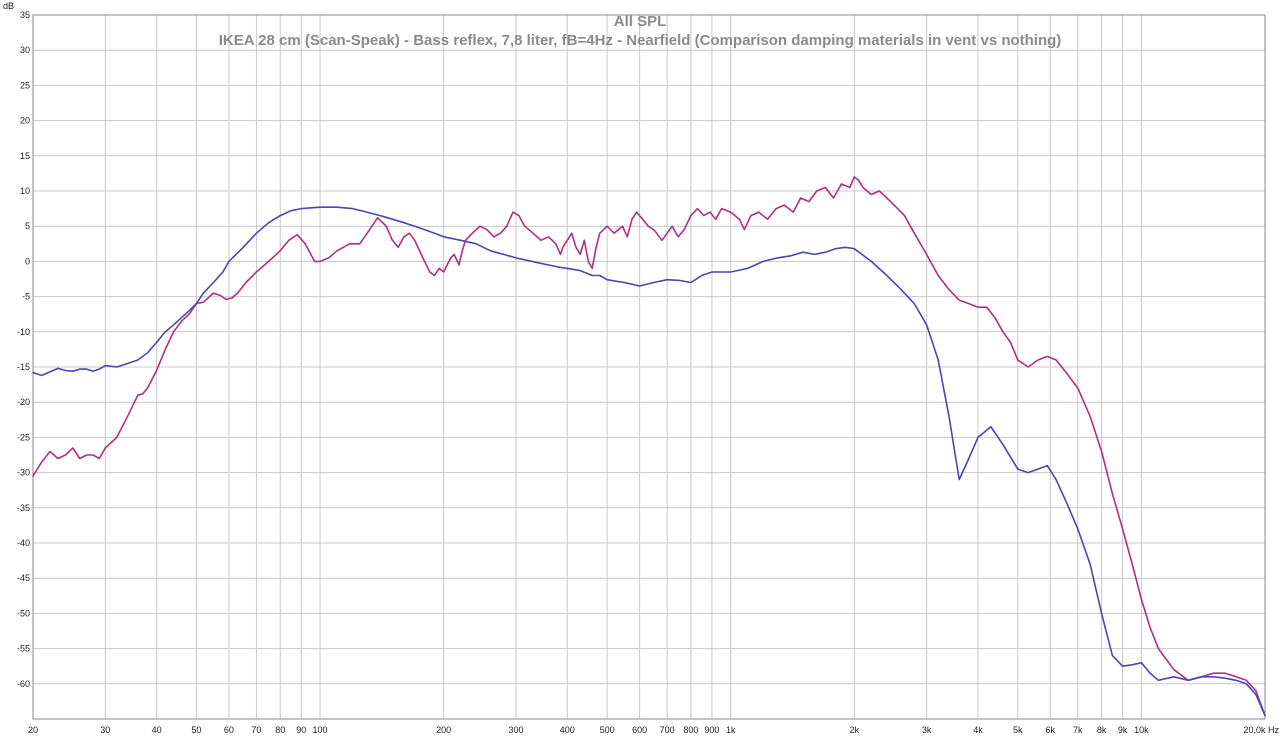 Image resolution: width=1280 pixels, height=737 pixels. I want to click on x-tick-label: 6k, so click(1051, 730).